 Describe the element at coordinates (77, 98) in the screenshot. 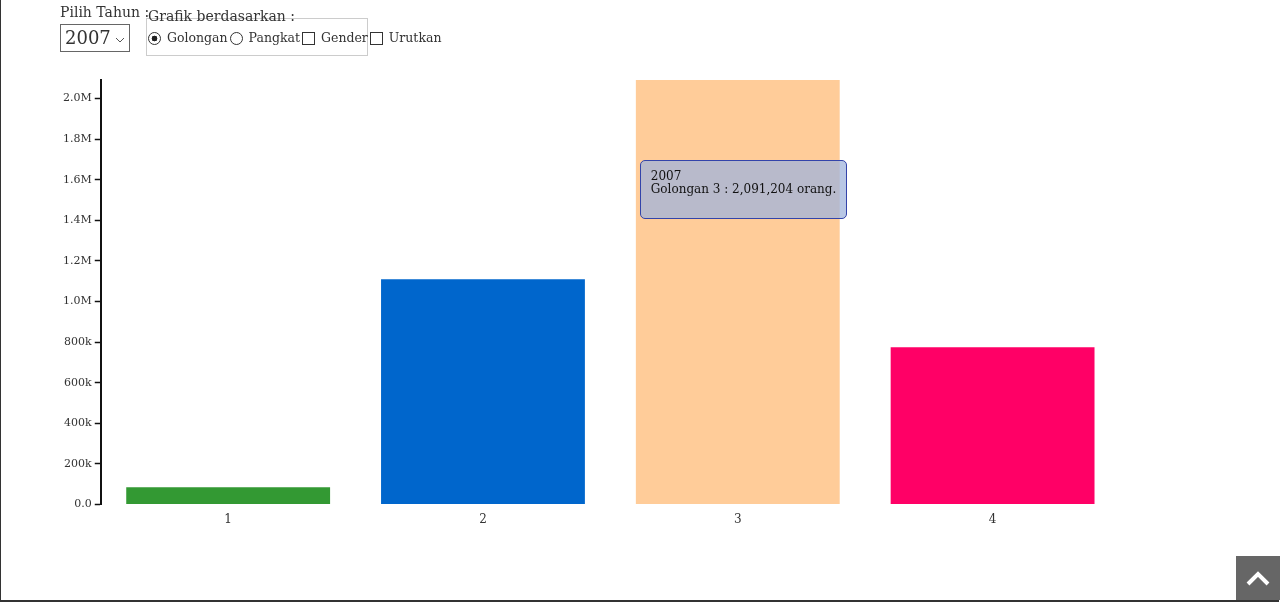

I see `y-tick-label: 2.0M` at that location.